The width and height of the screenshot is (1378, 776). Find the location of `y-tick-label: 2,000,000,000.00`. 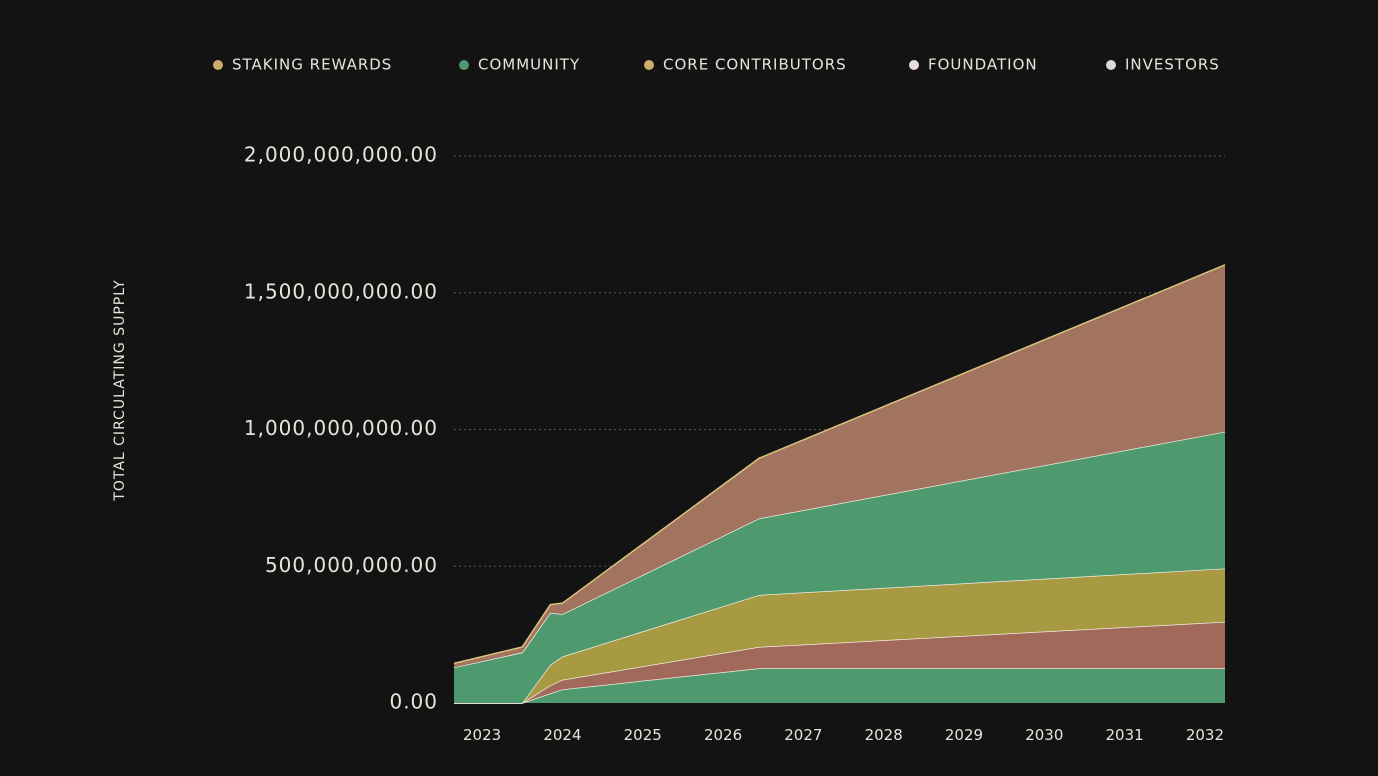

y-tick-label: 2,000,000,000.00 is located at coordinates (341, 155).